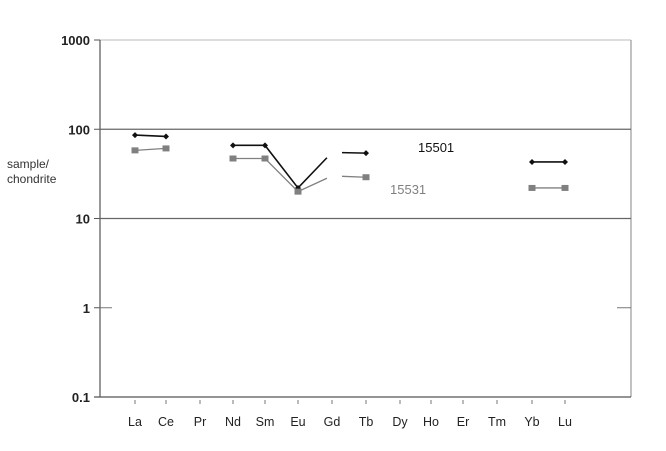  I want to click on data-point-15531-yb, so click(532, 187).